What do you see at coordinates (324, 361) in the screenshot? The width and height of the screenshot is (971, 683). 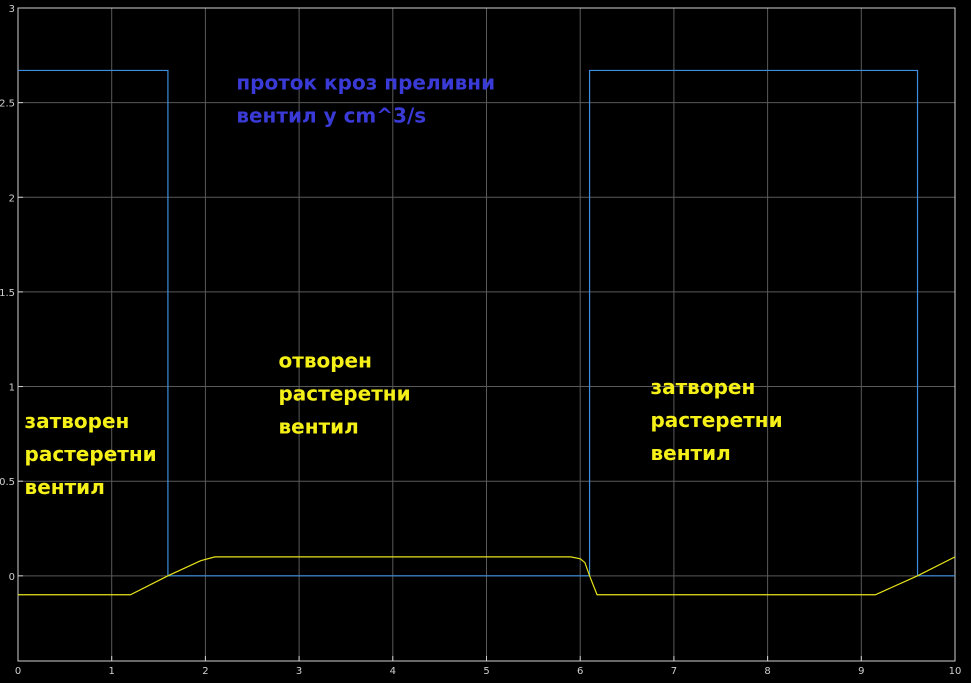 I see `annotation-2-line-0: отворен` at bounding box center [324, 361].